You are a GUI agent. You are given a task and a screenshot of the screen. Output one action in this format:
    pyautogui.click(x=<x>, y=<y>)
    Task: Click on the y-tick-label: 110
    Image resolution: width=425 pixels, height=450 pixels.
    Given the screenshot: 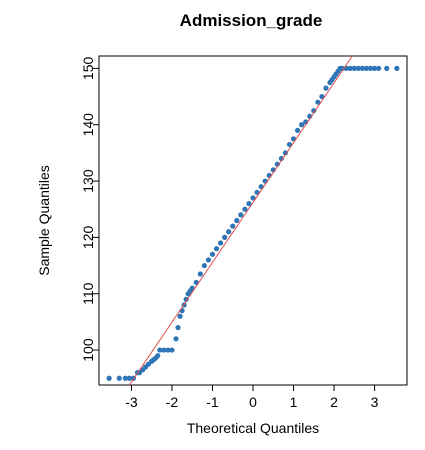 What is the action you would take?
    pyautogui.click(x=88, y=293)
    